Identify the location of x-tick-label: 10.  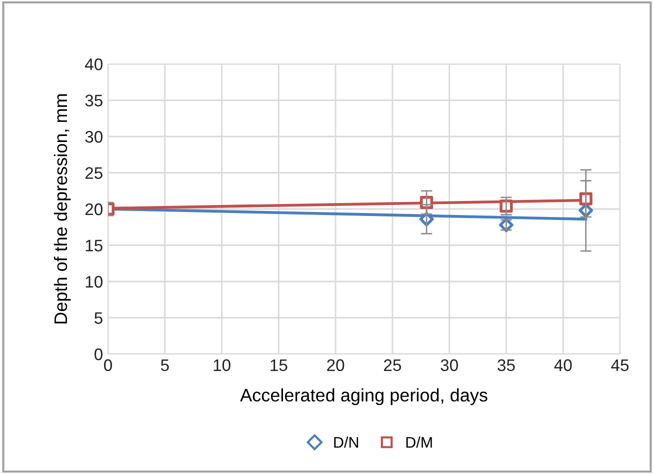
(222, 365).